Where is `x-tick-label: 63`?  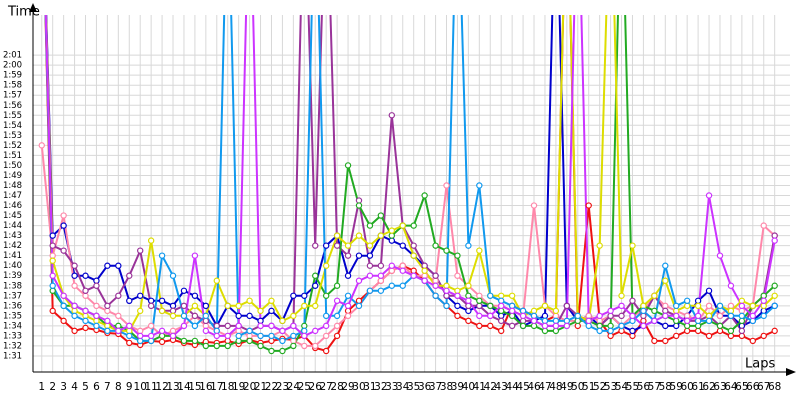
x-tick-label: 63 is located at coordinates (719, 387).